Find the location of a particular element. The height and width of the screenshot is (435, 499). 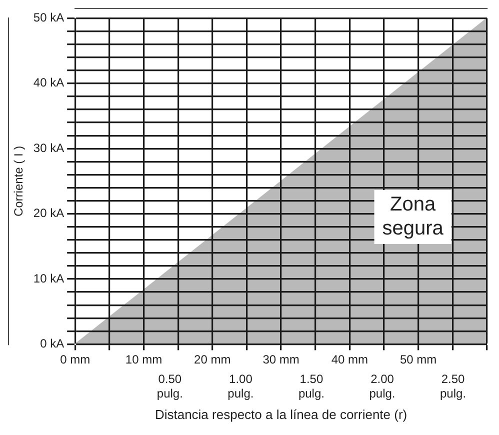

y-tick-label: 10 kA is located at coordinates (48, 278).